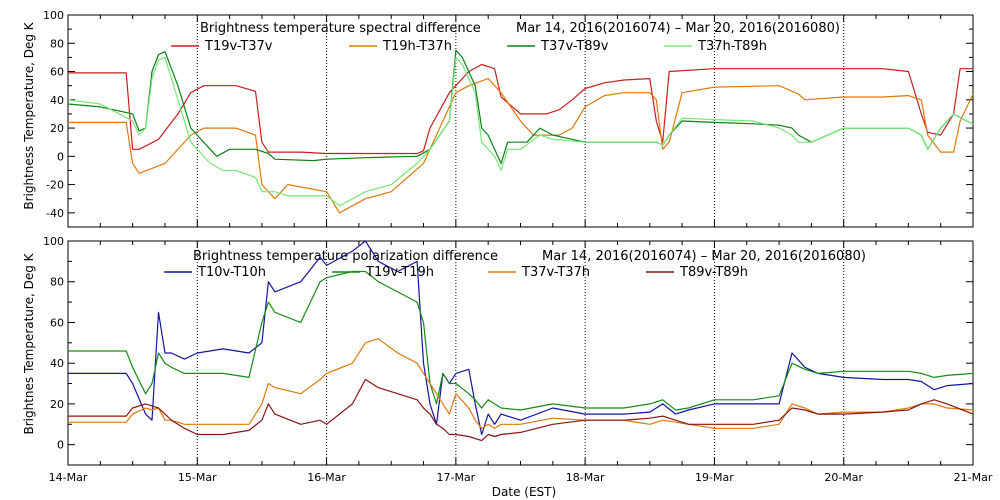 Image resolution: width=1000 pixels, height=500 pixels. Describe the element at coordinates (732, 46) in the screenshot. I see `legend-label: T37h-T89h` at that location.